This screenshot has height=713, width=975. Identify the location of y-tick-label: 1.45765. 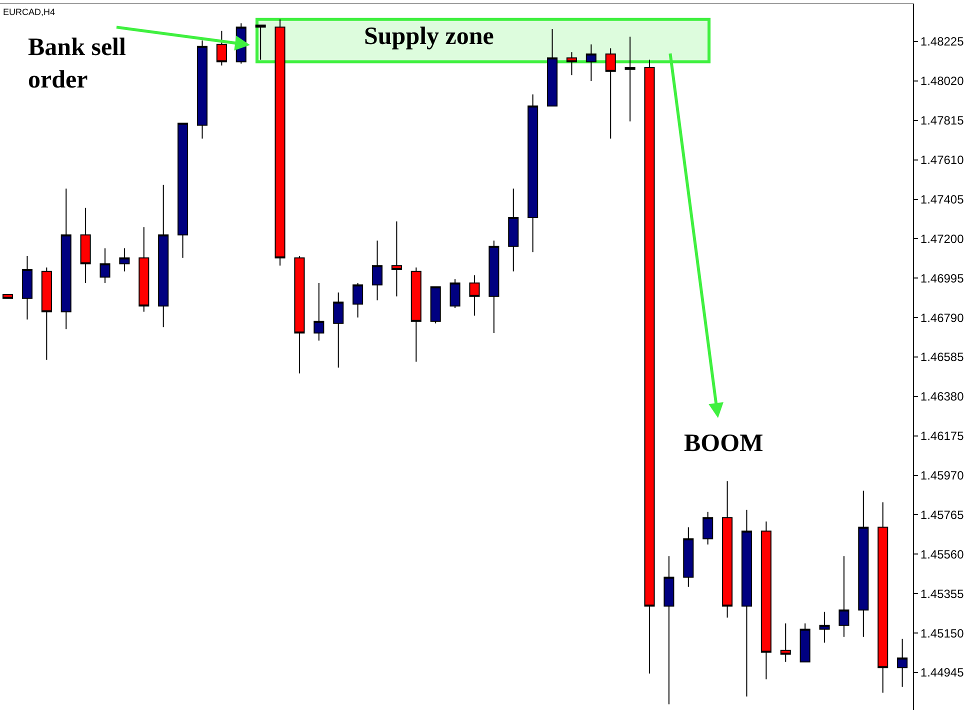
(942, 515).